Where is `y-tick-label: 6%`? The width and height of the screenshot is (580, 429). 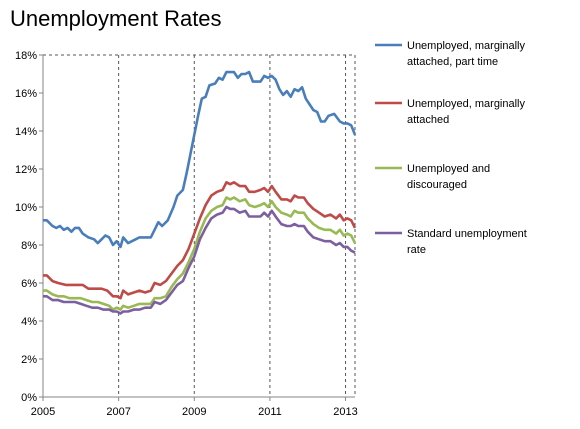
y-tick-label: 6% is located at coordinates (29, 284).